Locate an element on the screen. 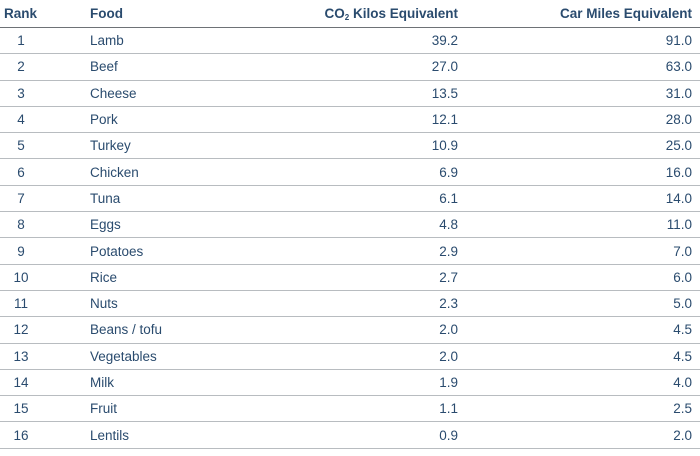 Image resolution: width=700 pixels, height=456 pixels. food-cell: Fruit is located at coordinates (103, 409).